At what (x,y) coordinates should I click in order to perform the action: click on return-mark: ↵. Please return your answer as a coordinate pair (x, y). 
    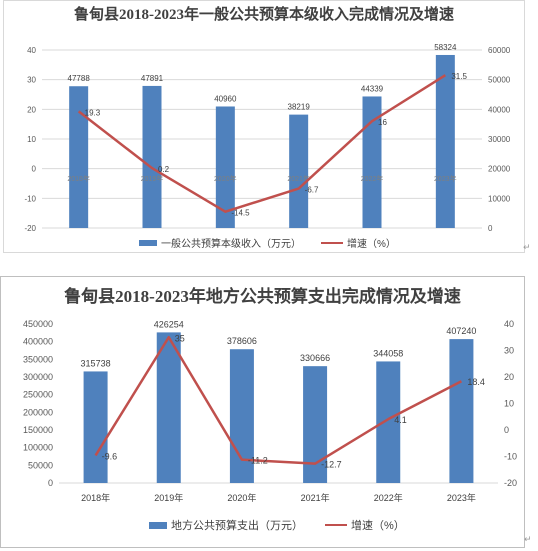
    Looking at the image, I should click on (527, 247).